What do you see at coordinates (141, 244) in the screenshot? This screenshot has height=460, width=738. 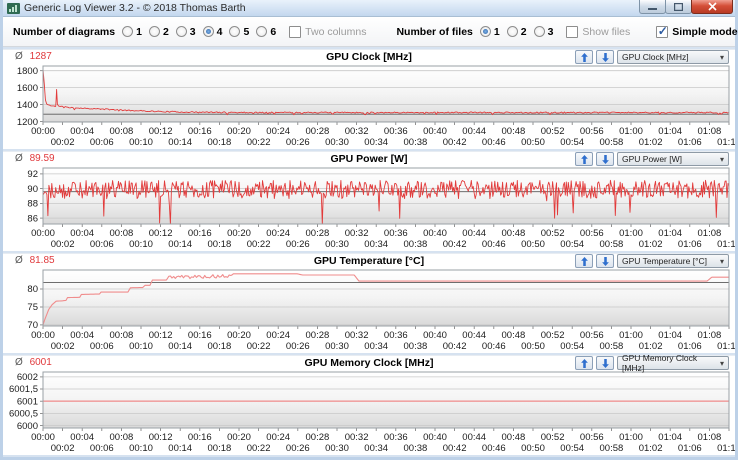 I see `svg-text: 00:10` at bounding box center [141, 244].